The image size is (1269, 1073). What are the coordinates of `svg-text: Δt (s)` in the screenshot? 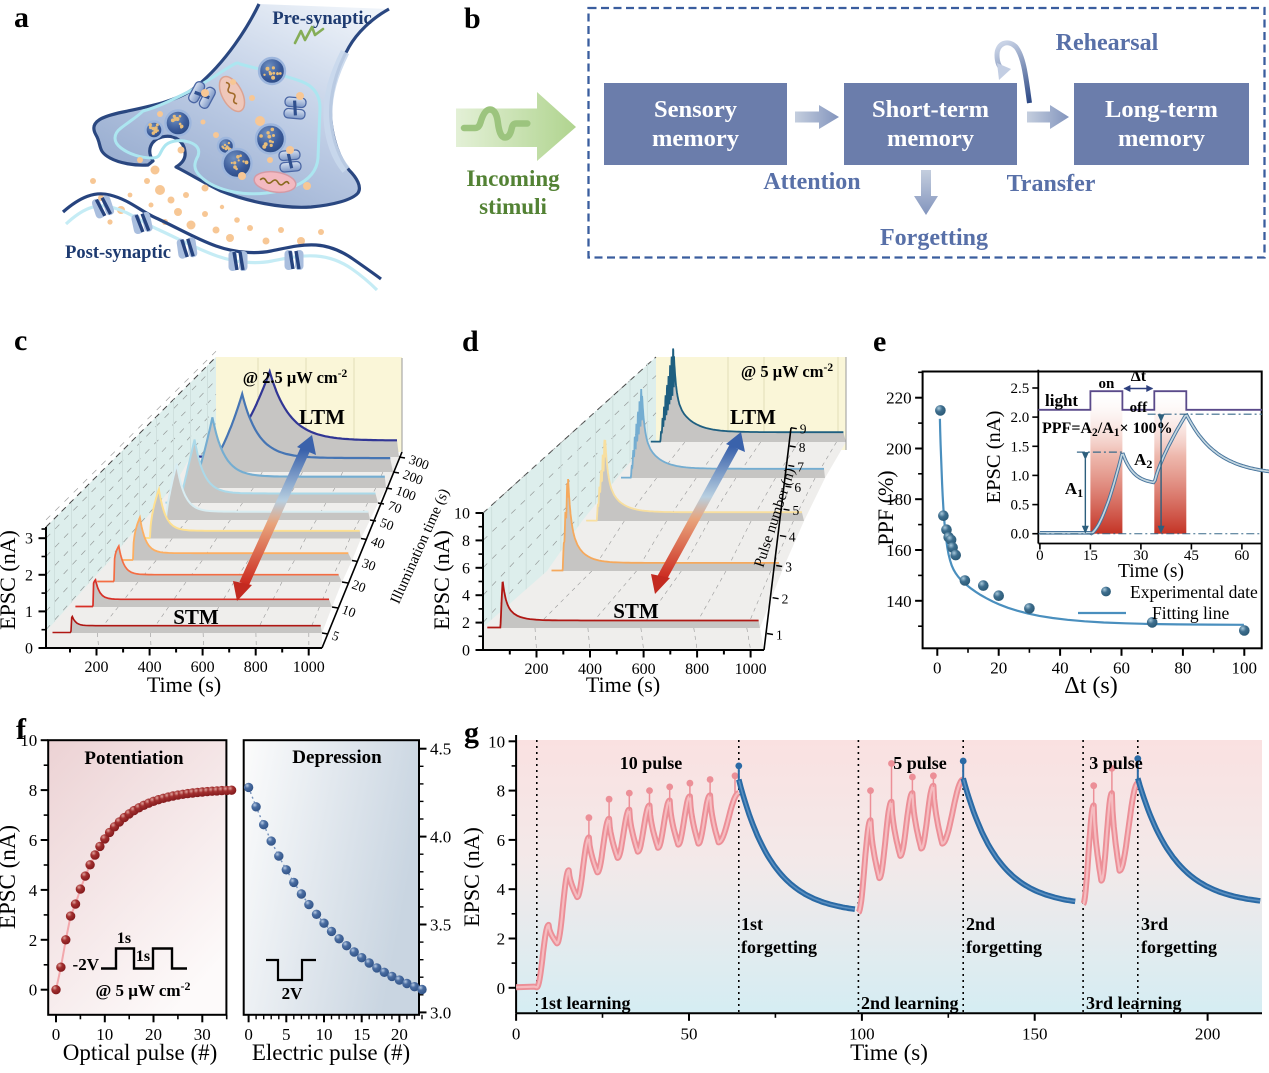 It's located at (1090, 686).